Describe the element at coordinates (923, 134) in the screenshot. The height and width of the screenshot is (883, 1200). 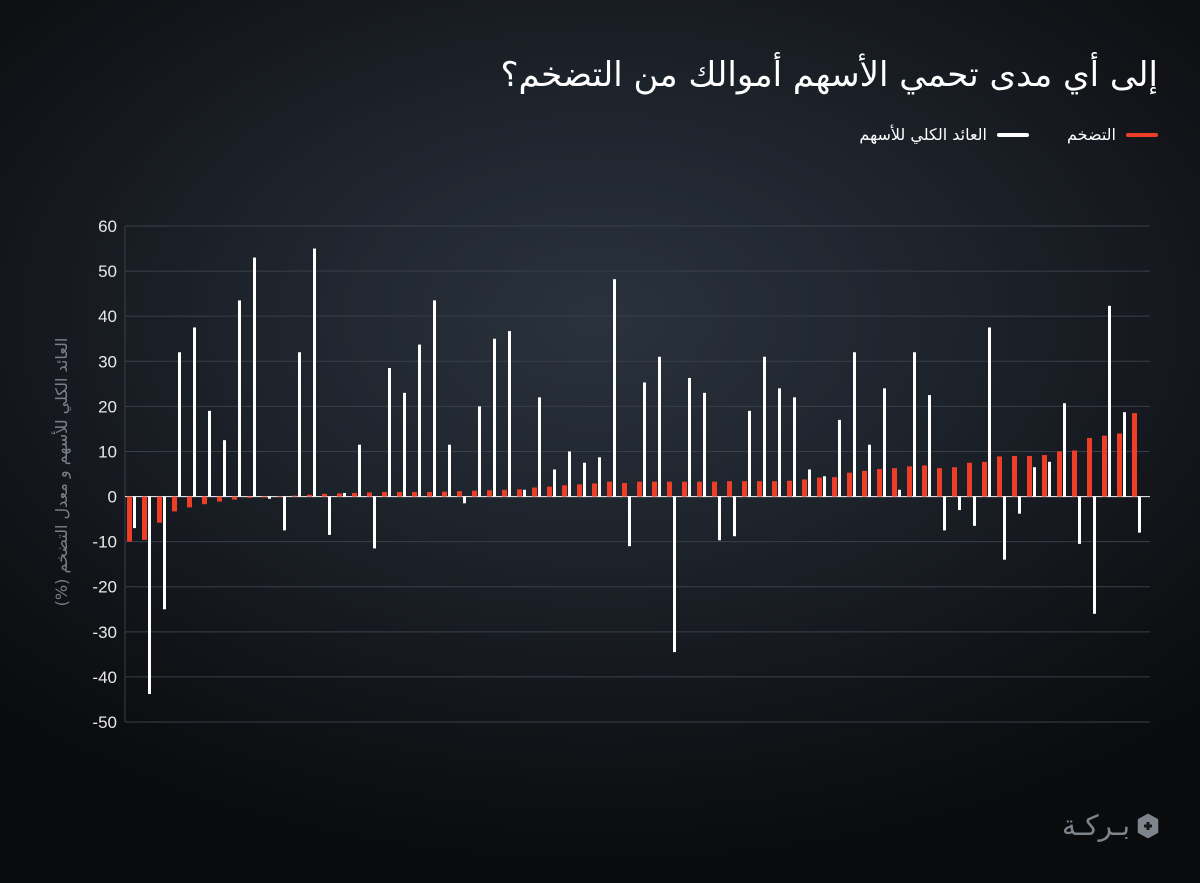
I see `legend-label-stock-return: العائد الكلي للأسهم` at that location.